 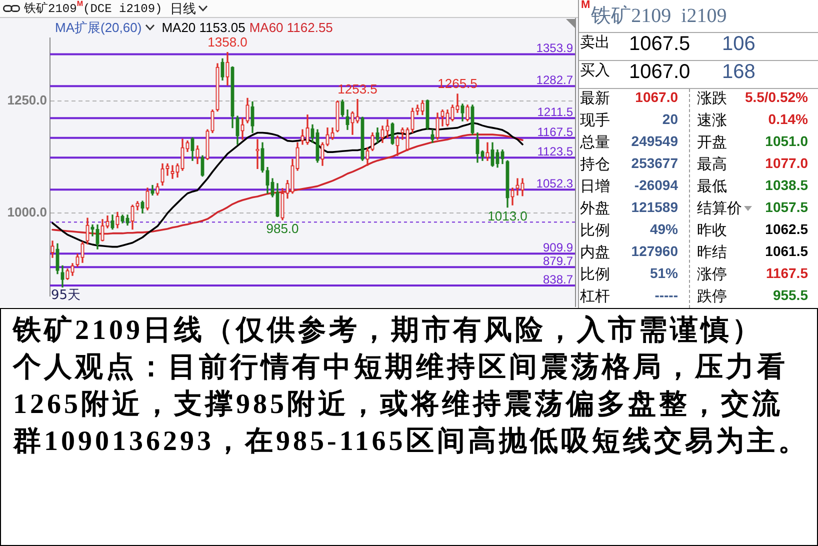 I want to click on text: 955.5, so click(x=790, y=295).